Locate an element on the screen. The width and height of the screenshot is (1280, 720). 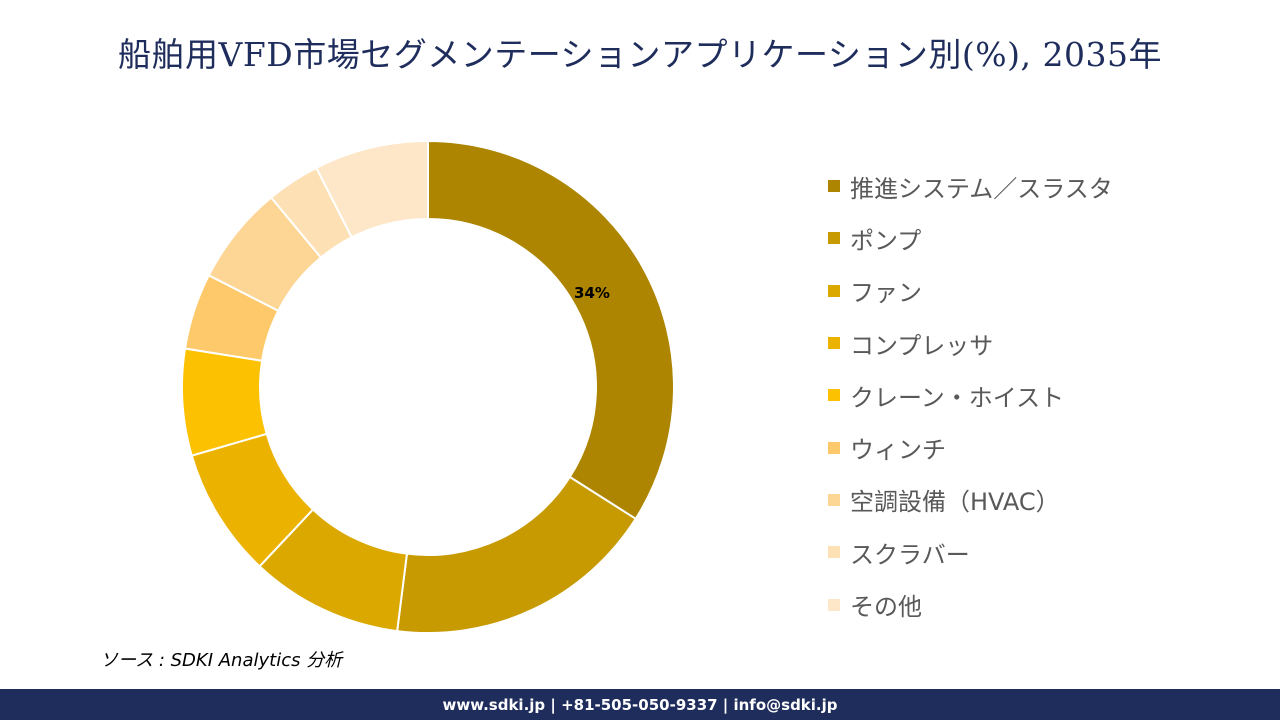
legend-item: コンプレッサ is located at coordinates (970, 343).